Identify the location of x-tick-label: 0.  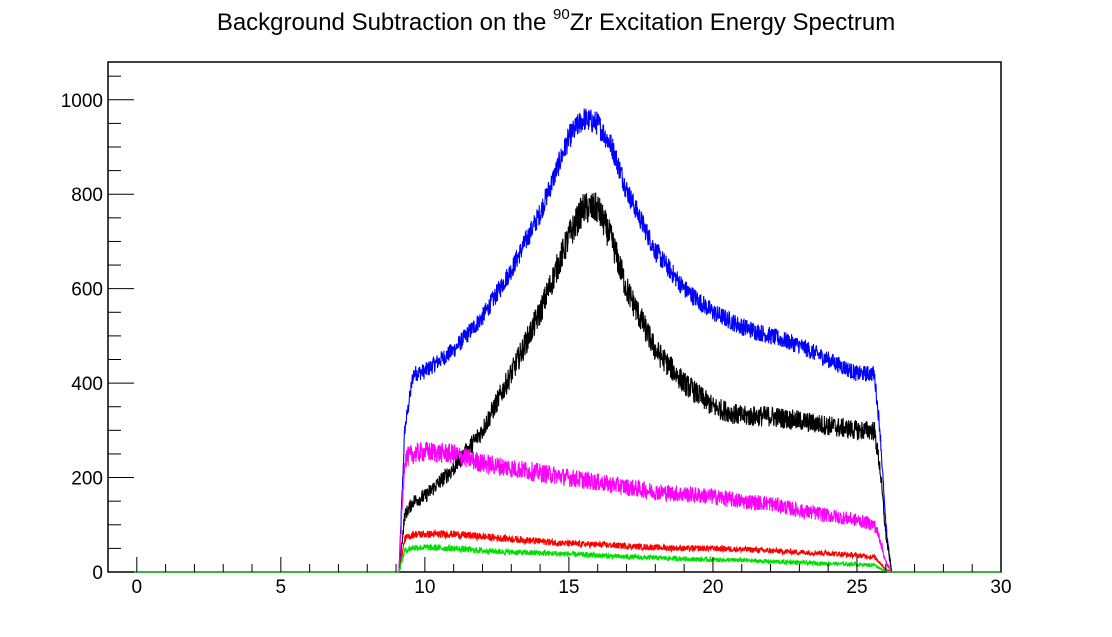
(137, 587).